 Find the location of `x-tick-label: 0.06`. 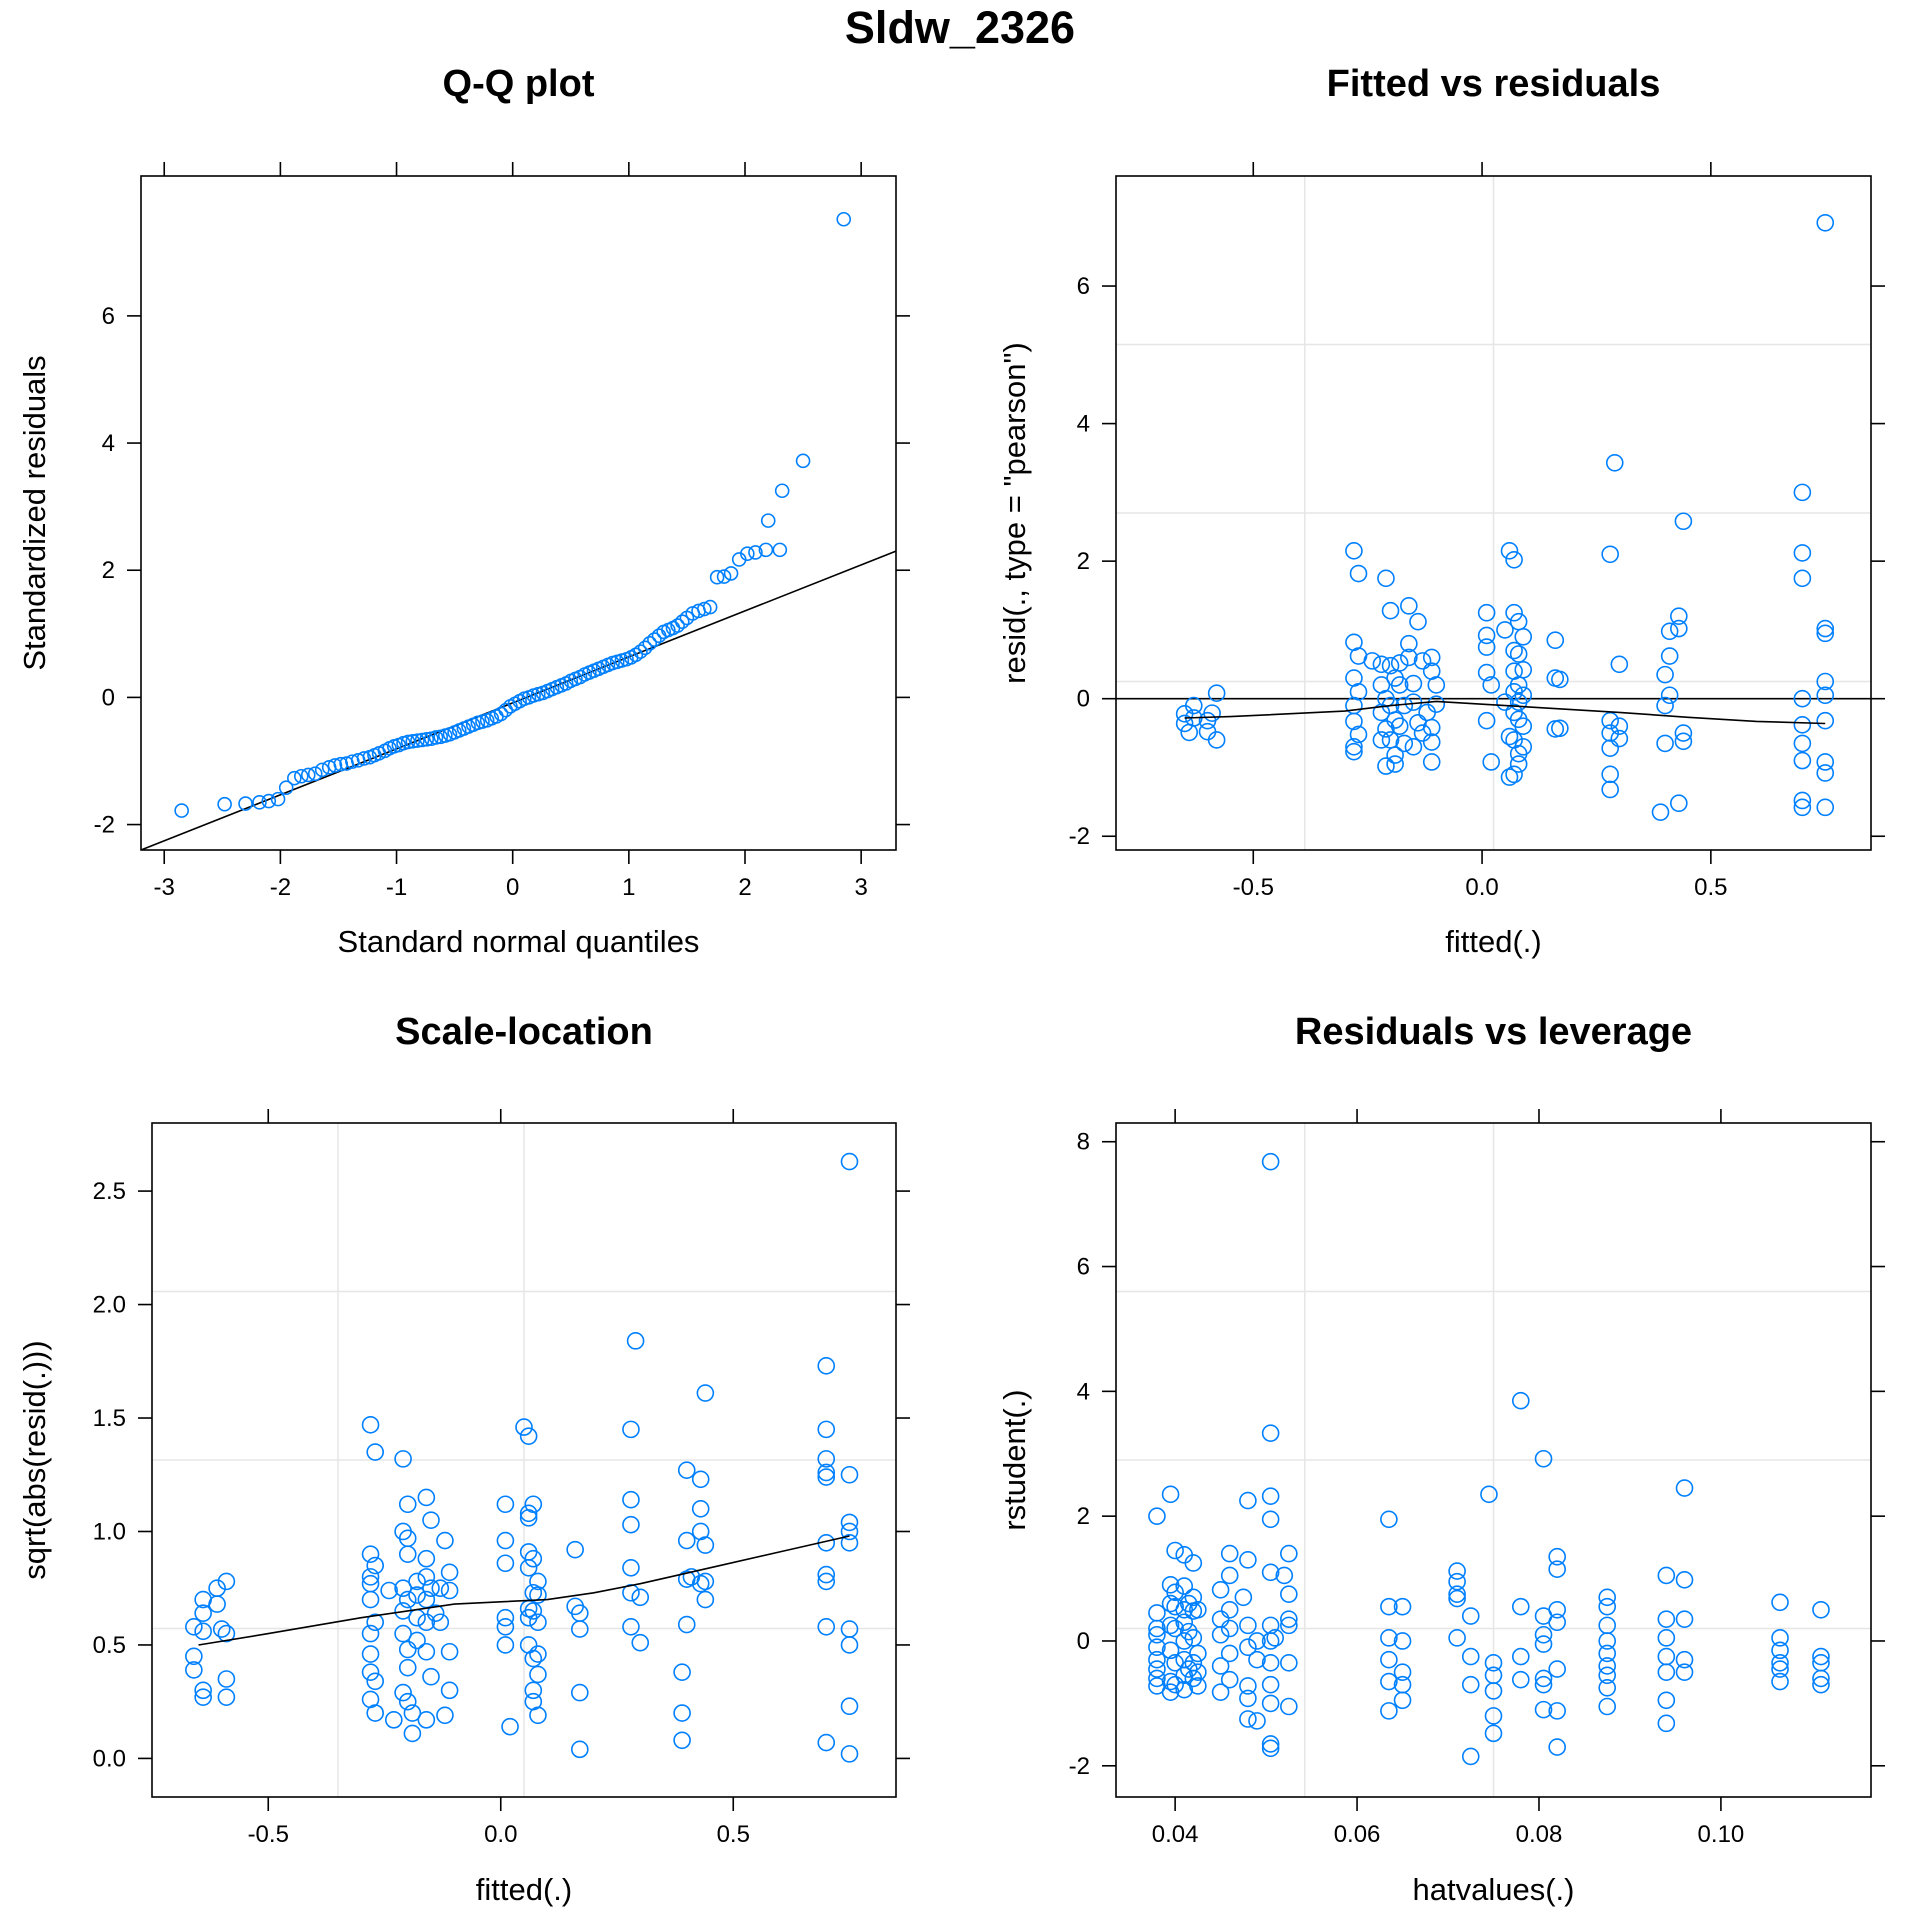

x-tick-label: 0.06 is located at coordinates (1357, 1834).